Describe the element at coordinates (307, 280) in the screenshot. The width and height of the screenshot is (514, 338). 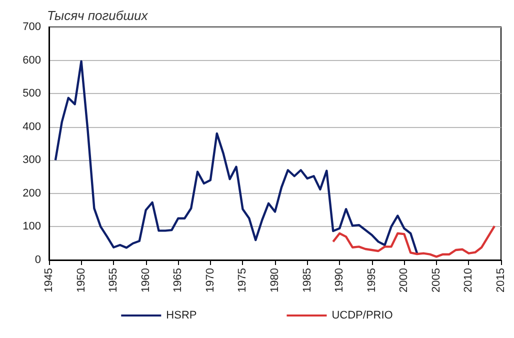
I see `x-tick-label: 1985` at that location.